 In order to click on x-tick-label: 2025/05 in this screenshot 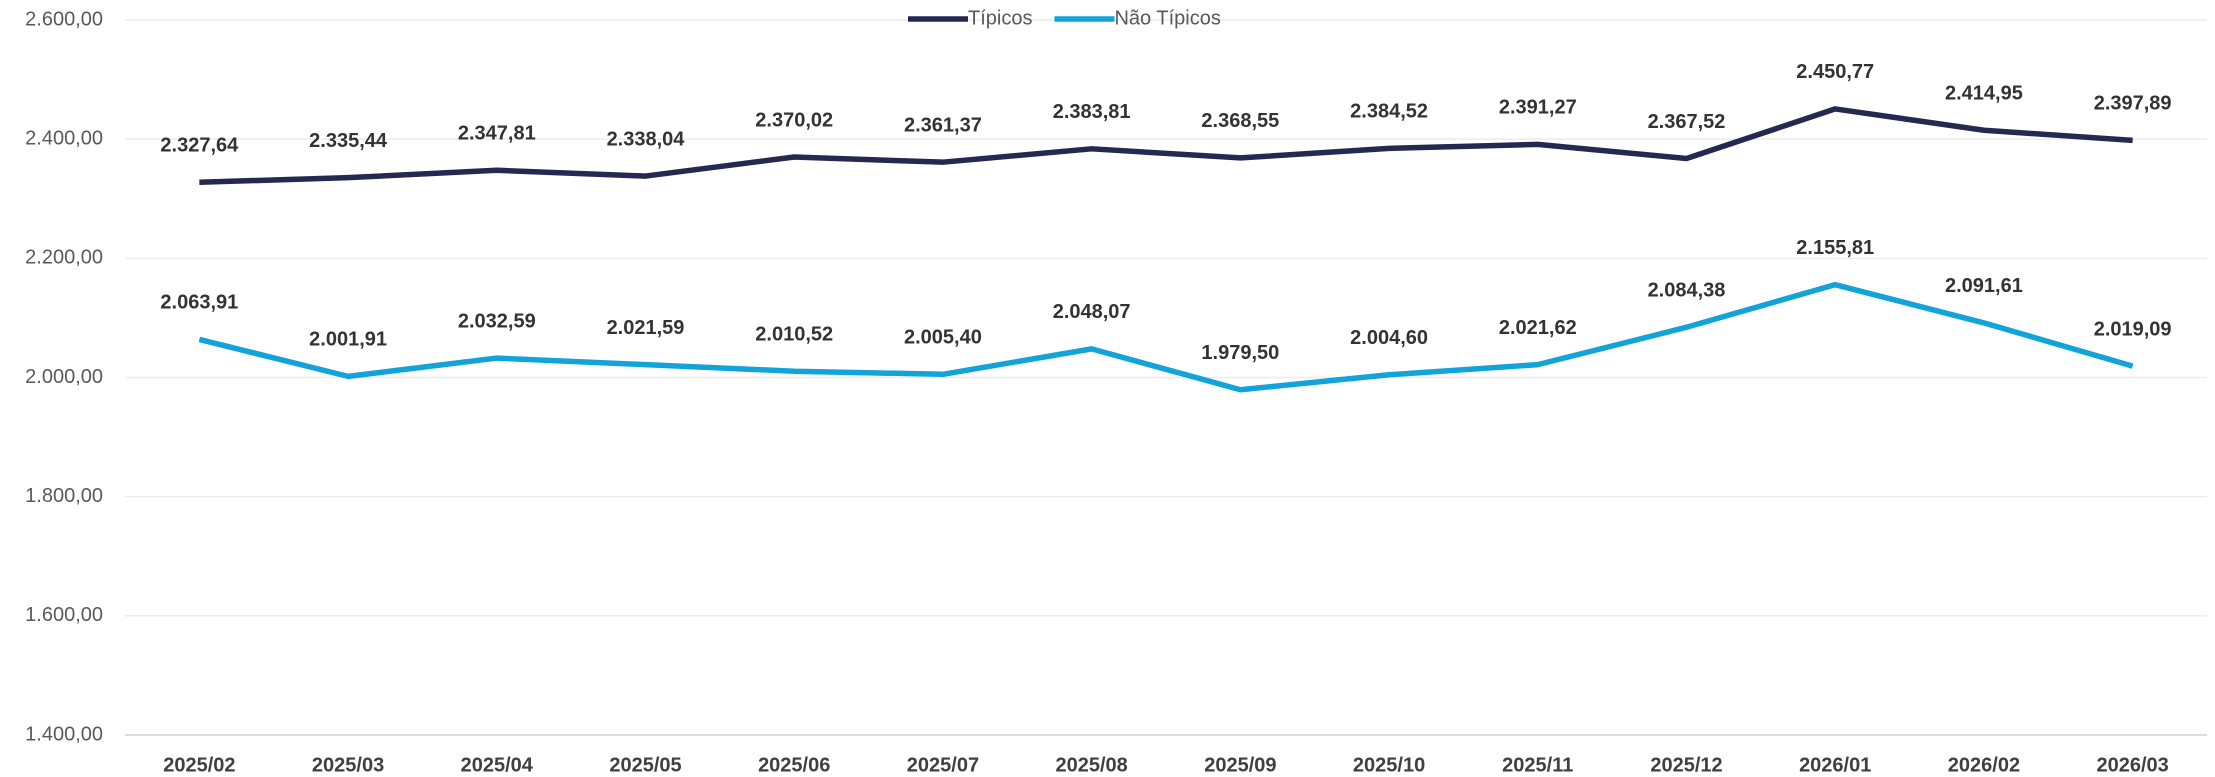, I will do `click(645, 765)`.